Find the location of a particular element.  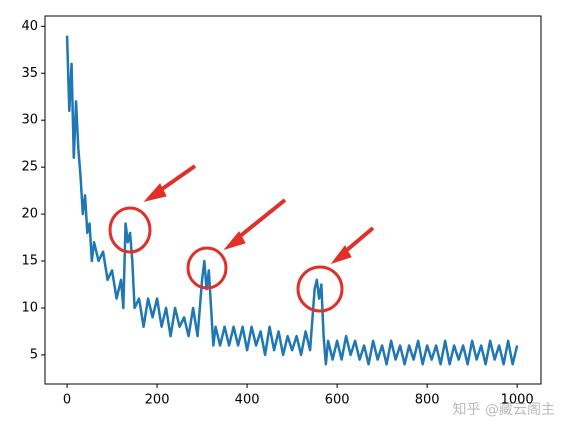

x-tick-label: 1000 is located at coordinates (517, 400).